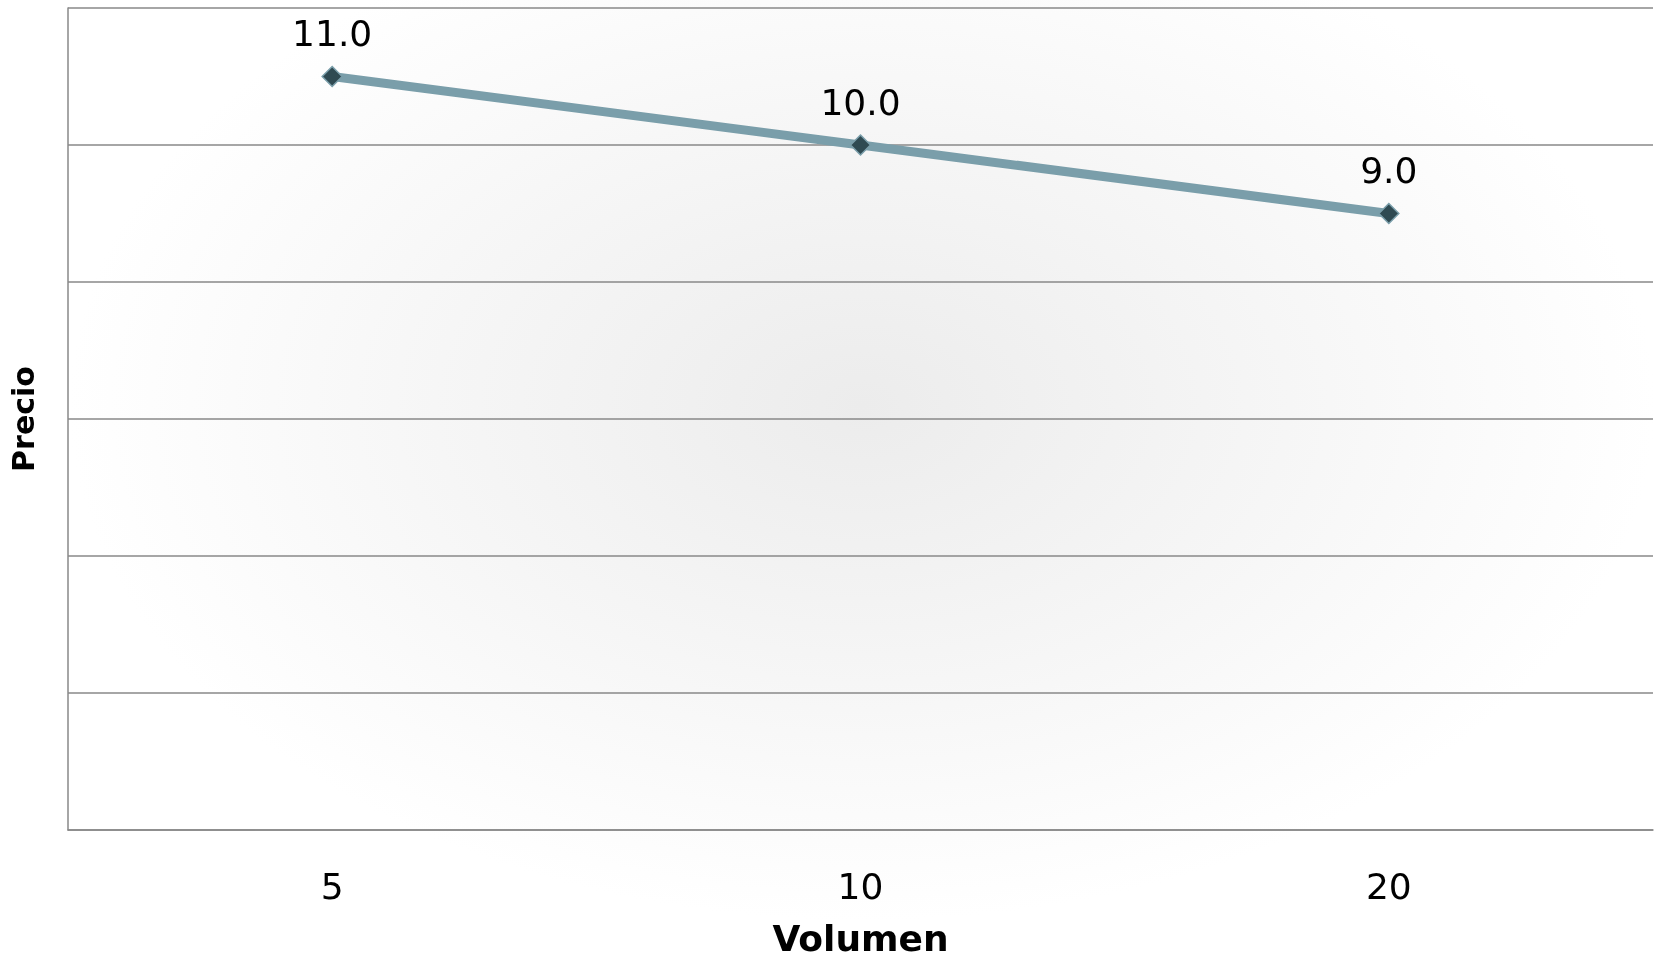 This screenshot has height=966, width=1658. I want to click on x-tick-label: 20, so click(1388, 886).